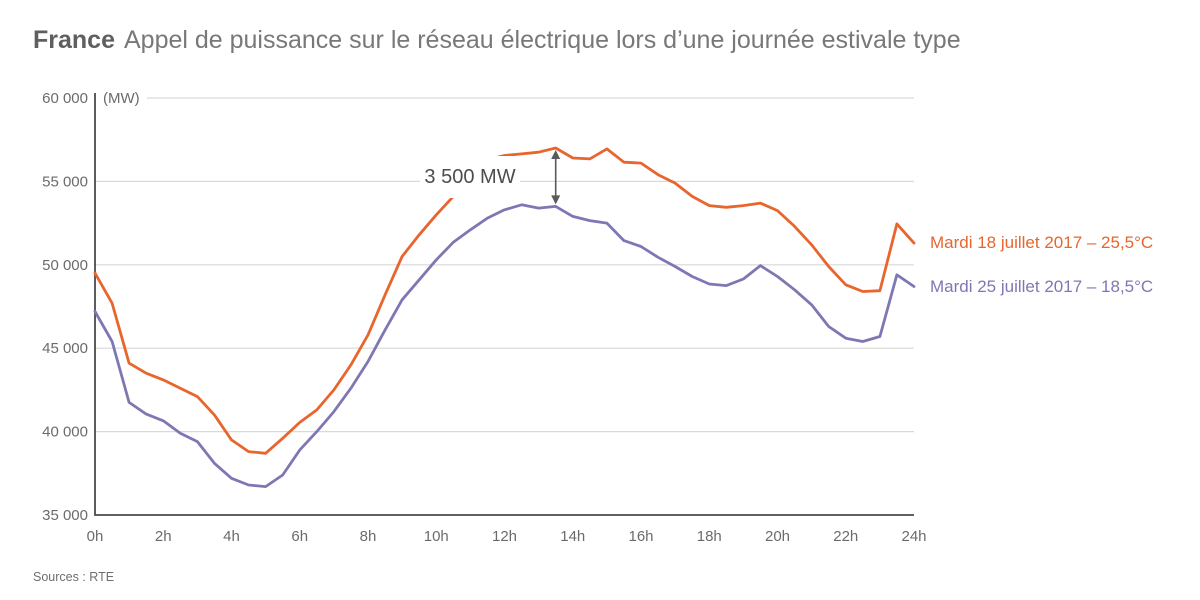 The width and height of the screenshot is (1200, 600). Describe the element at coordinates (65, 432) in the screenshot. I see `y-axis-label: 40 000` at that location.